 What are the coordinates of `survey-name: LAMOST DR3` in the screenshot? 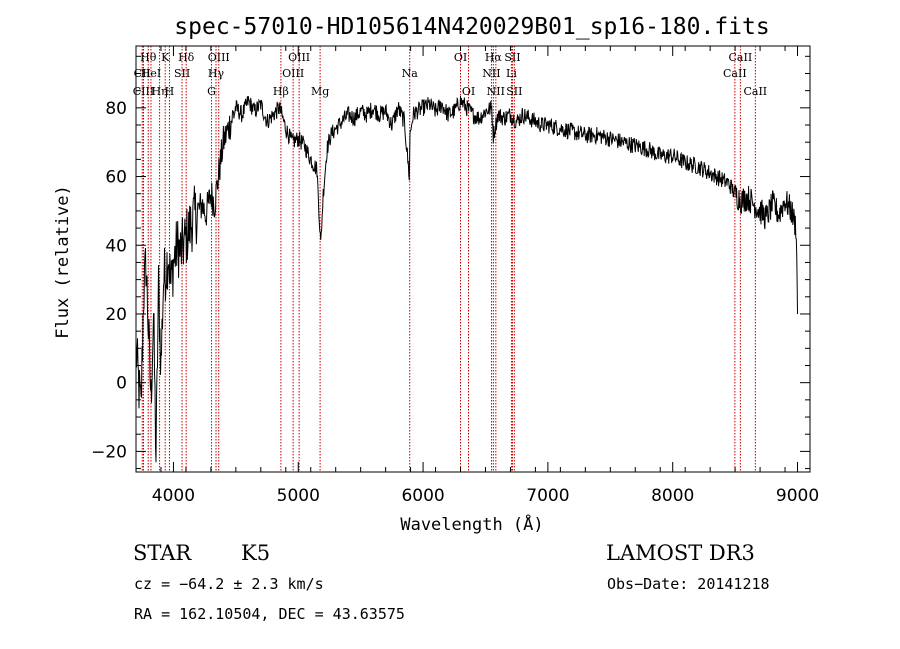 It's located at (680, 553).